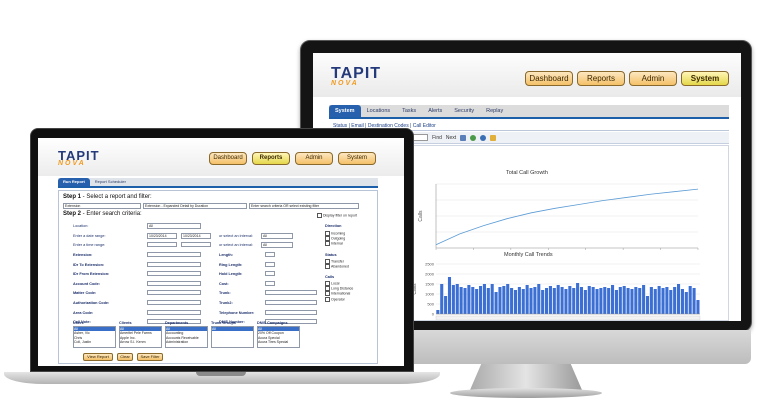 This screenshot has height=400, width=760. I want to click on macbook-logo-brand: TAPIT, so click(79, 155).